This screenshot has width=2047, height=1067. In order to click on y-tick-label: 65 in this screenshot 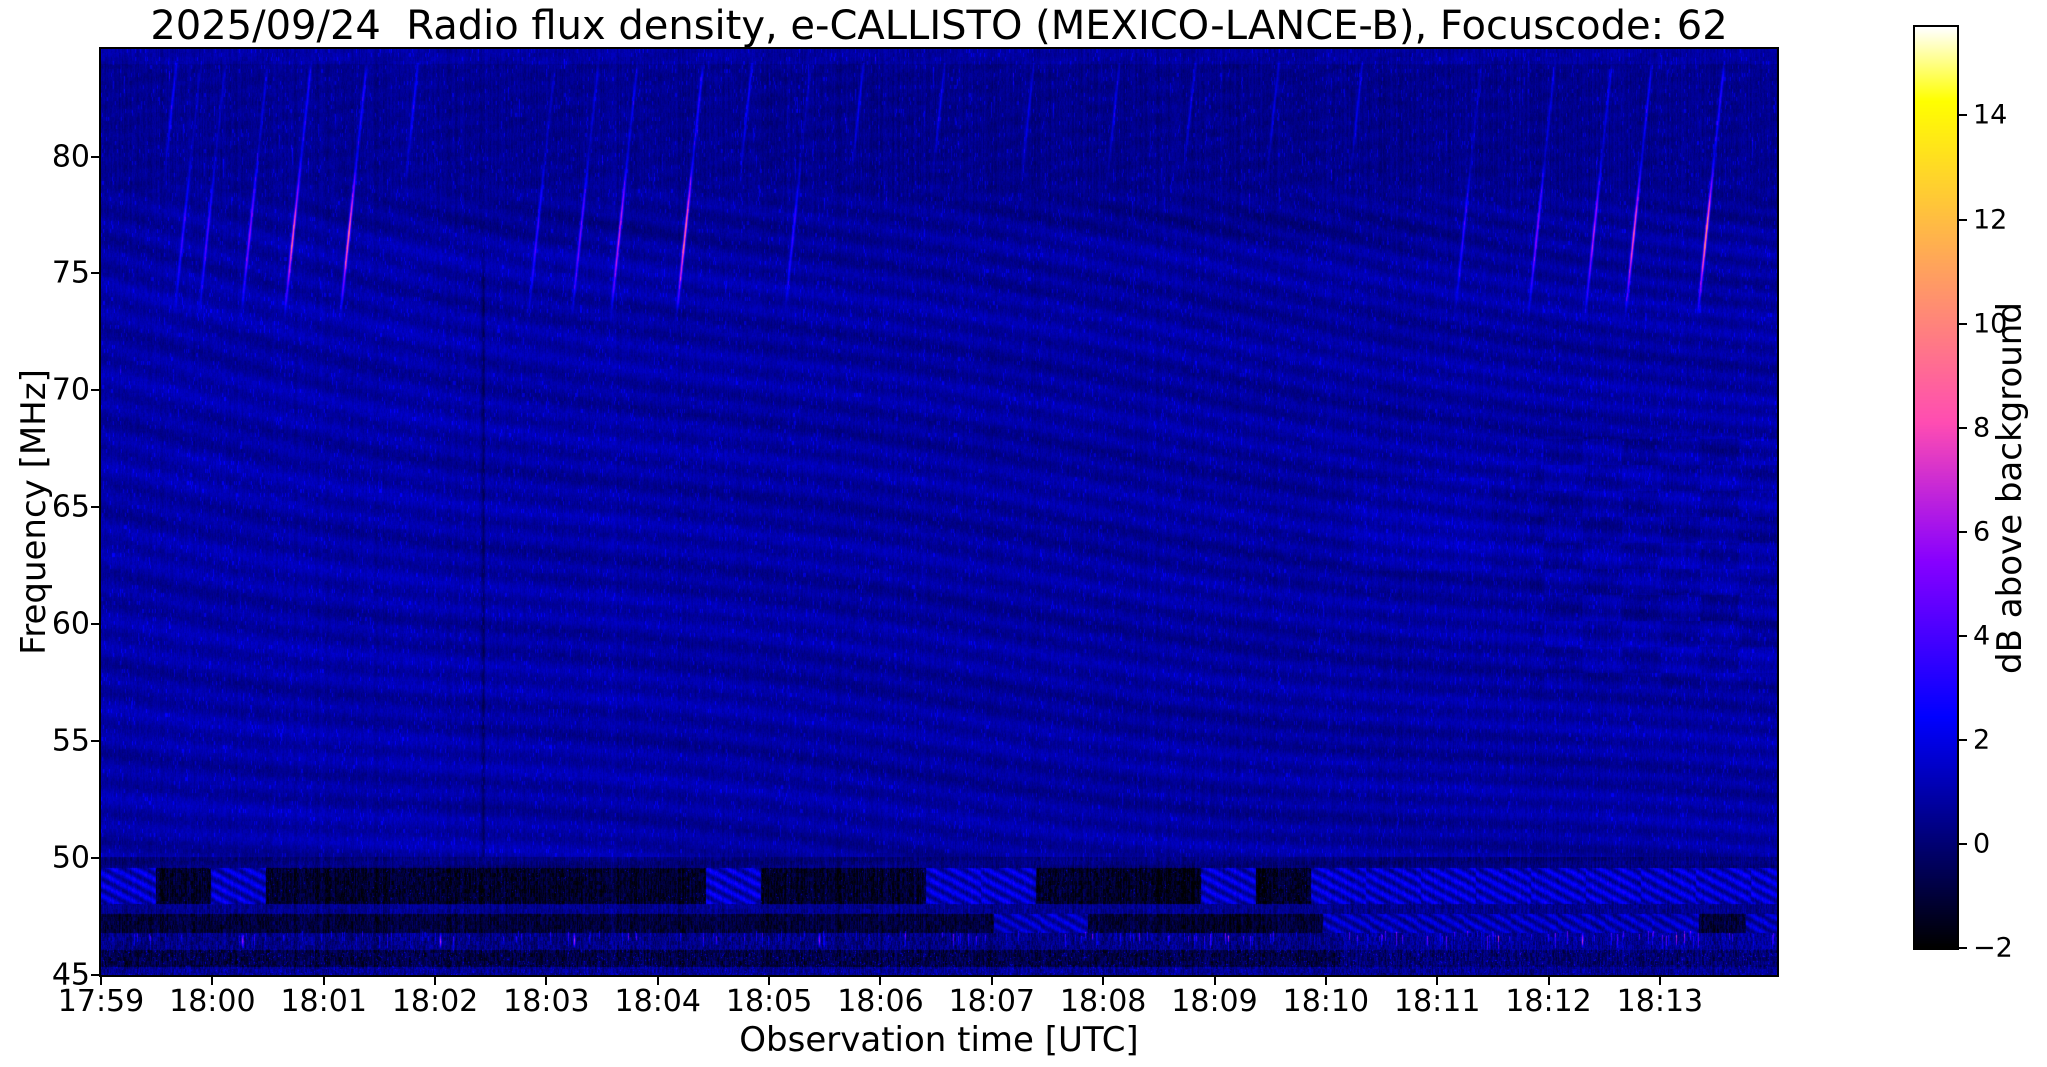, I will do `click(70, 507)`.